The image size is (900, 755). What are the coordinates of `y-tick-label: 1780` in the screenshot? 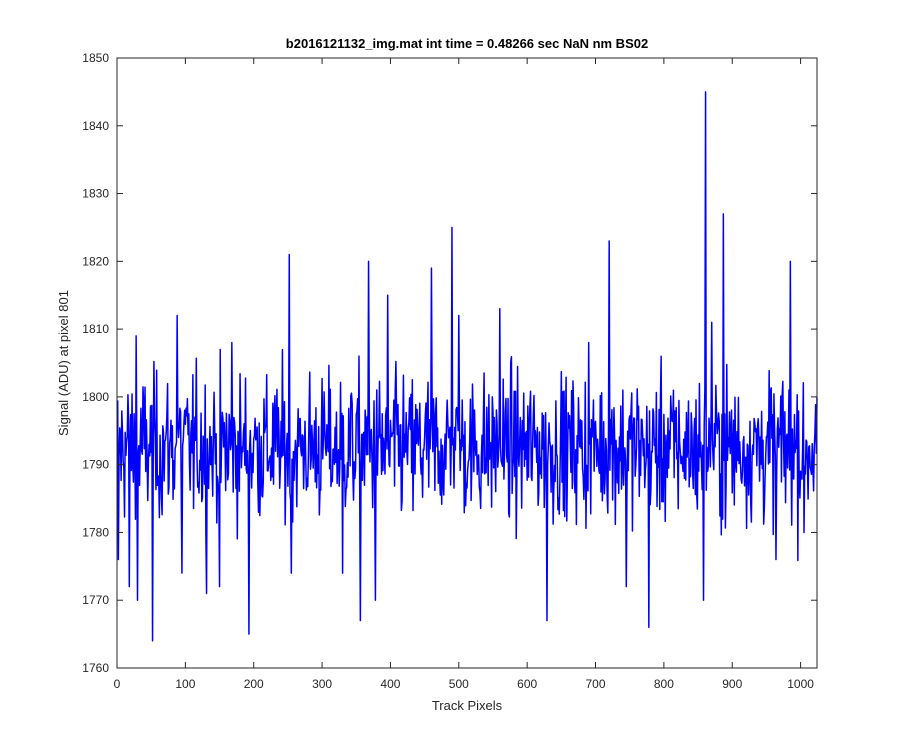 It's located at (95, 532).